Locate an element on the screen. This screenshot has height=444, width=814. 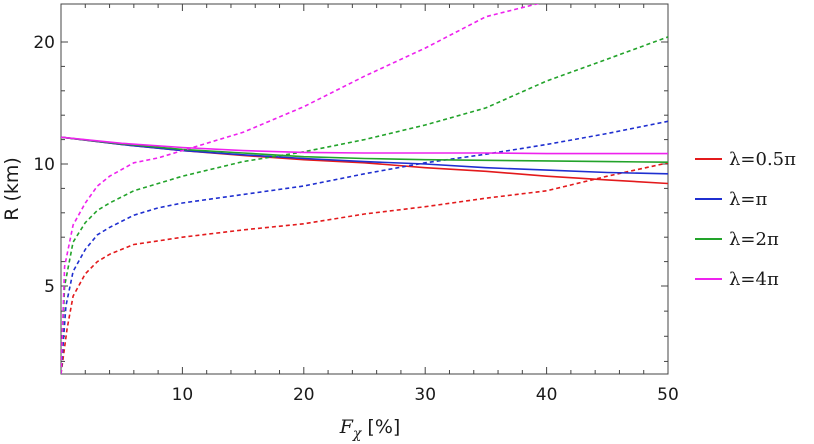
y-tick-label: 10 is located at coordinates (44, 165).